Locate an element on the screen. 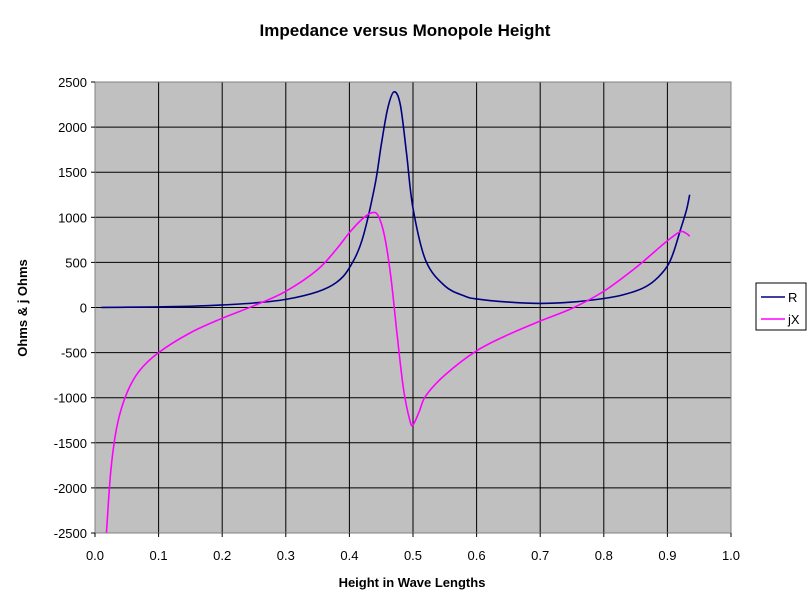 This screenshot has height=607, width=809. y-tick-label: -1000 is located at coordinates (70, 398).